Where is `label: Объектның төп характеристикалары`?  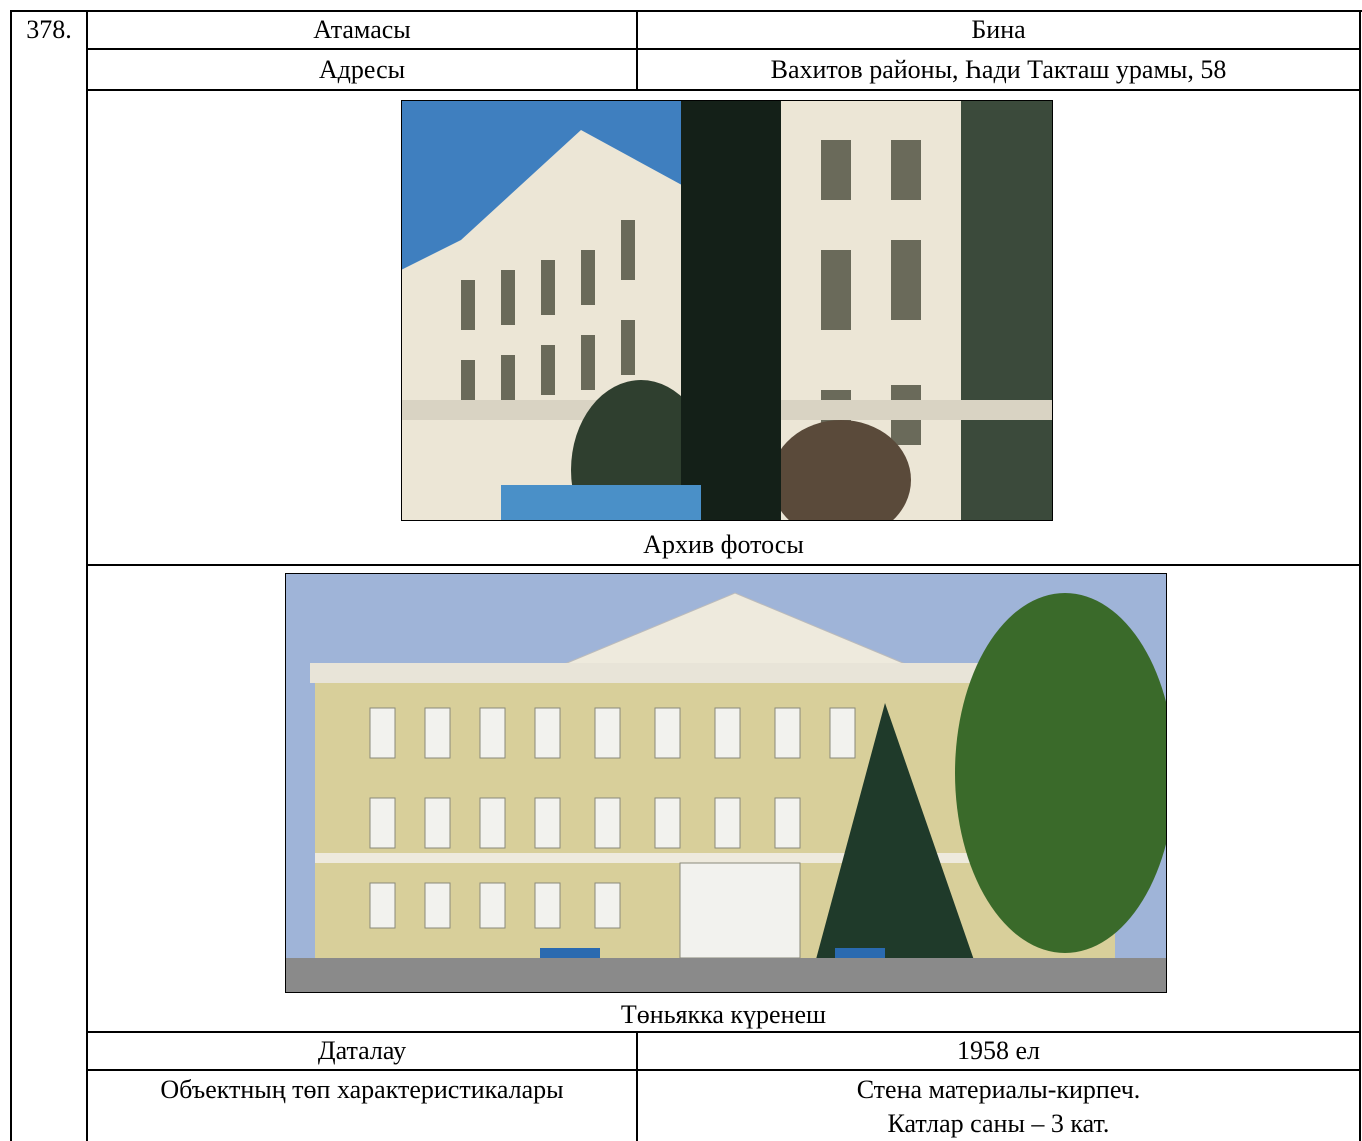 label: Объектның төп характеристикалары is located at coordinates (362, 1089).